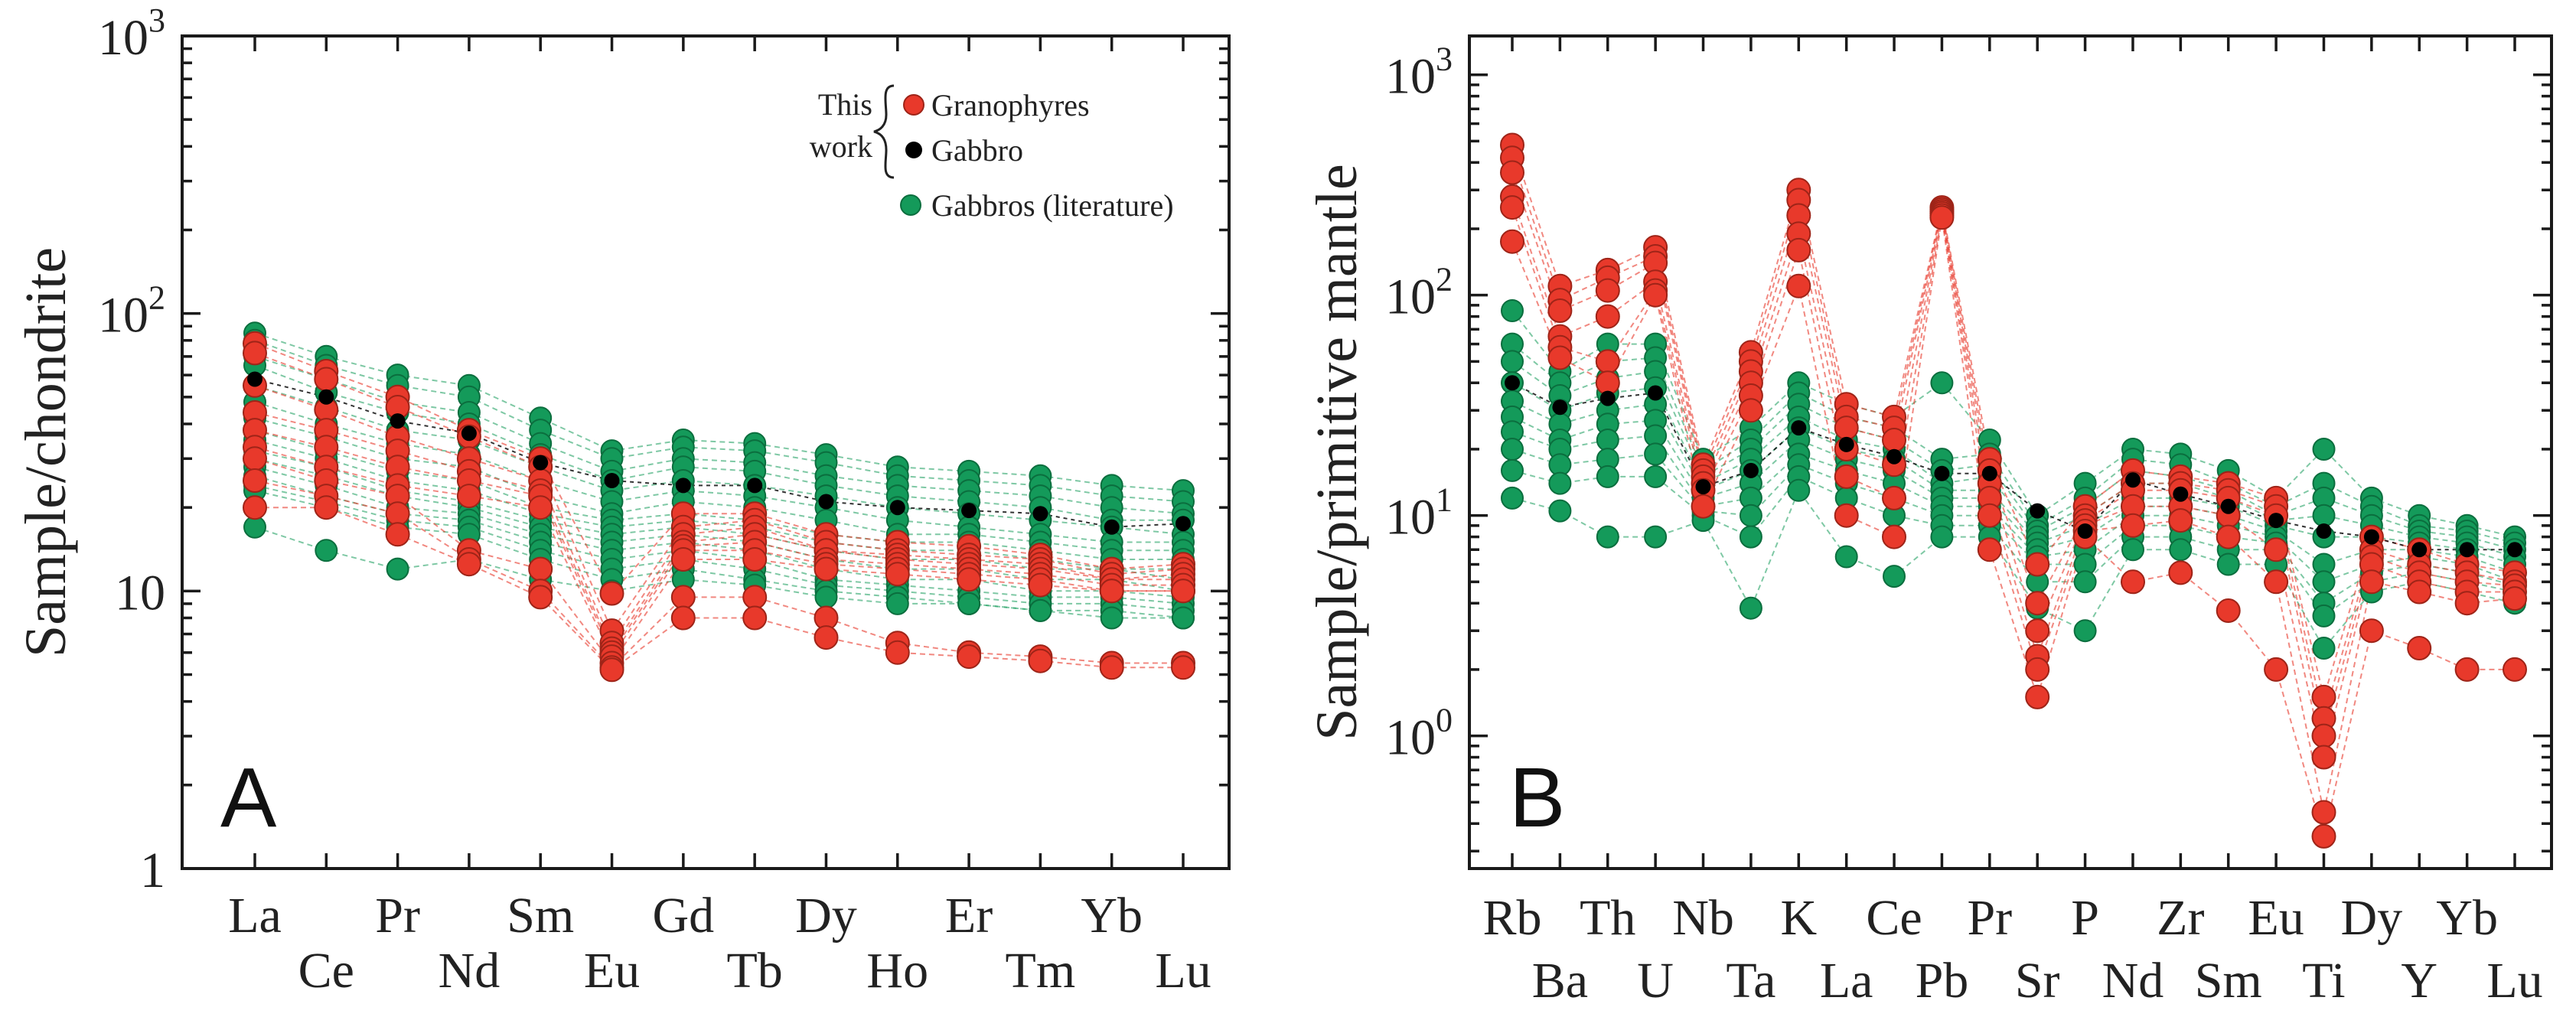 The image size is (2576, 1017). Describe the element at coordinates (152, 871) in the screenshot. I see `y-tick-label: 1` at that location.